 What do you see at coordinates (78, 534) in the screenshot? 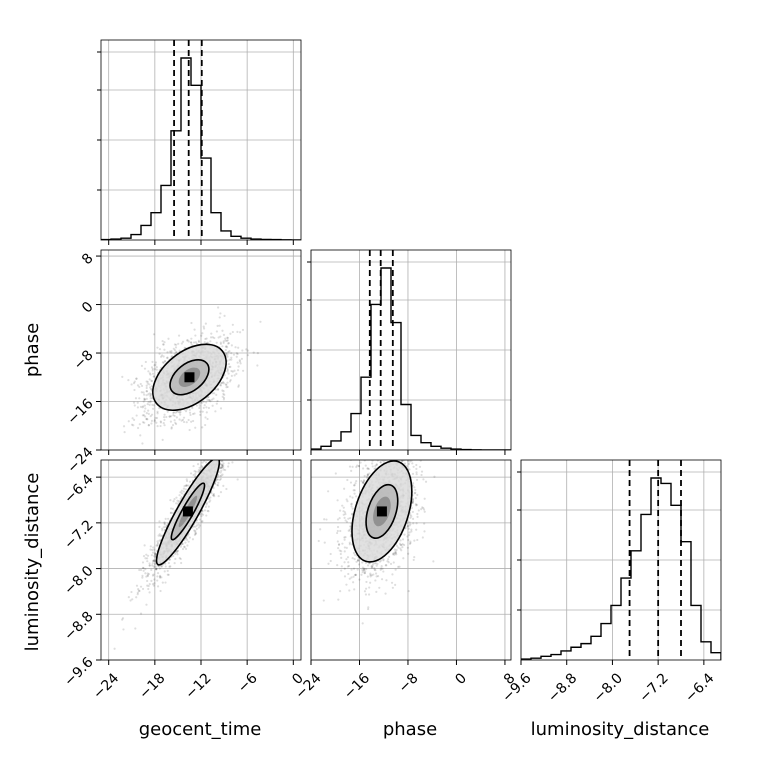
I see `y-tick-label-luminosity_distance: −7.2` at bounding box center [78, 534].